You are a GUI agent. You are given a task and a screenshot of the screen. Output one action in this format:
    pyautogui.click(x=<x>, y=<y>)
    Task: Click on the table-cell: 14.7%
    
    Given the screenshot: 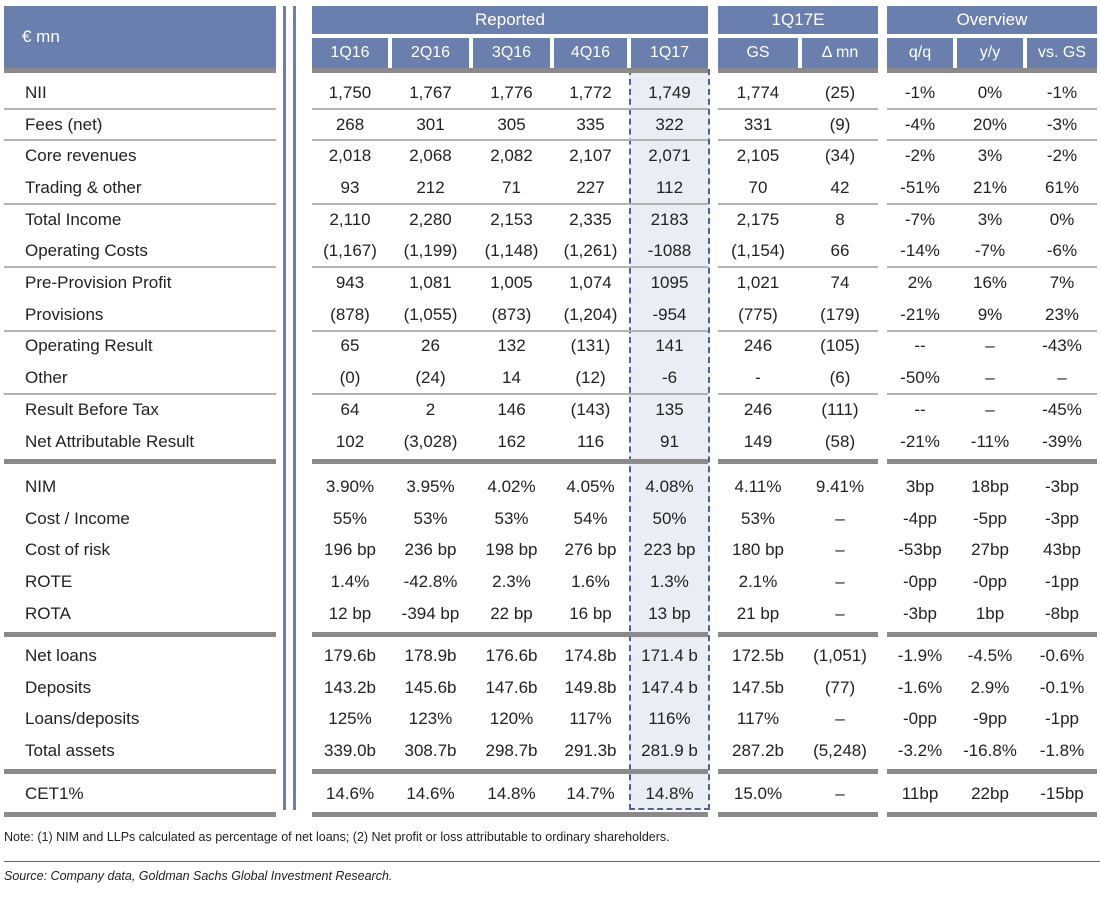 What is the action you would take?
    pyautogui.click(x=590, y=793)
    